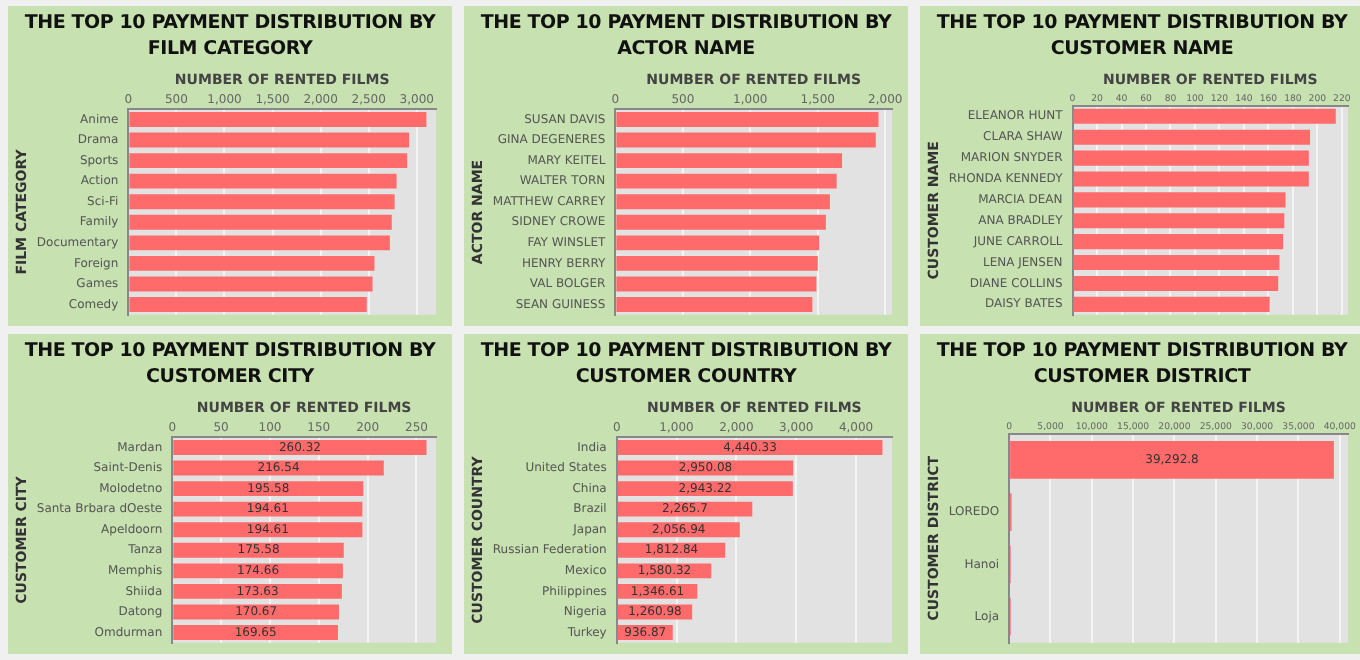 The image size is (1360, 660). I want to click on chart-title: THE TOP 10 PAYMENT DISTRIBUTION BY CUSTOMER CITY, so click(230, 365).